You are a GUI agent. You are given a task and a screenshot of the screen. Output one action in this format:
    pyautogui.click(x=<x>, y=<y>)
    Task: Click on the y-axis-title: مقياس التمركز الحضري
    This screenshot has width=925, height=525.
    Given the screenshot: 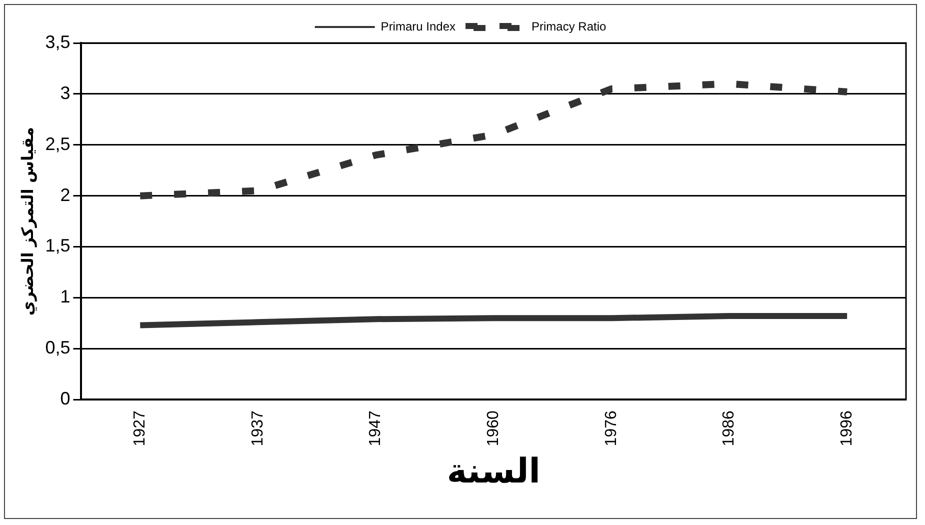 What is the action you would take?
    pyautogui.click(x=27, y=221)
    